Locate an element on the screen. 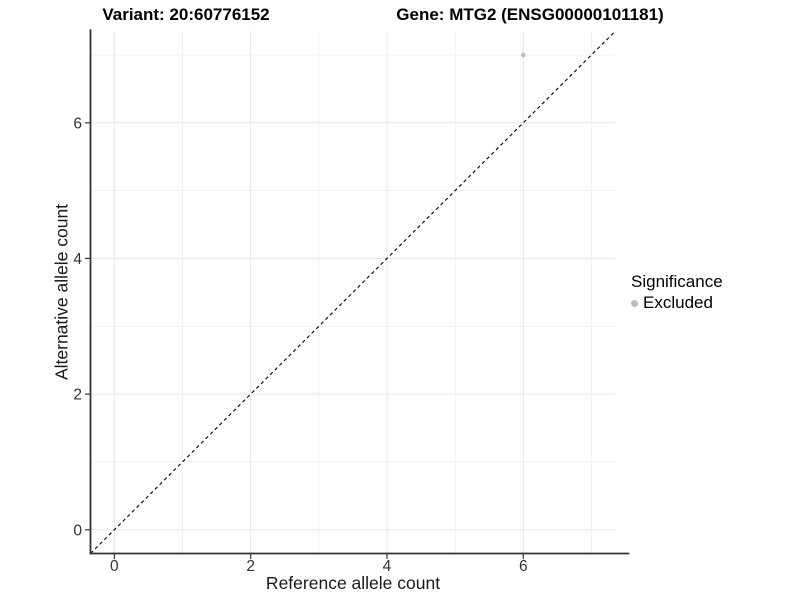 This screenshot has height=600, width=800. x-tick-label: 4 is located at coordinates (387, 566).